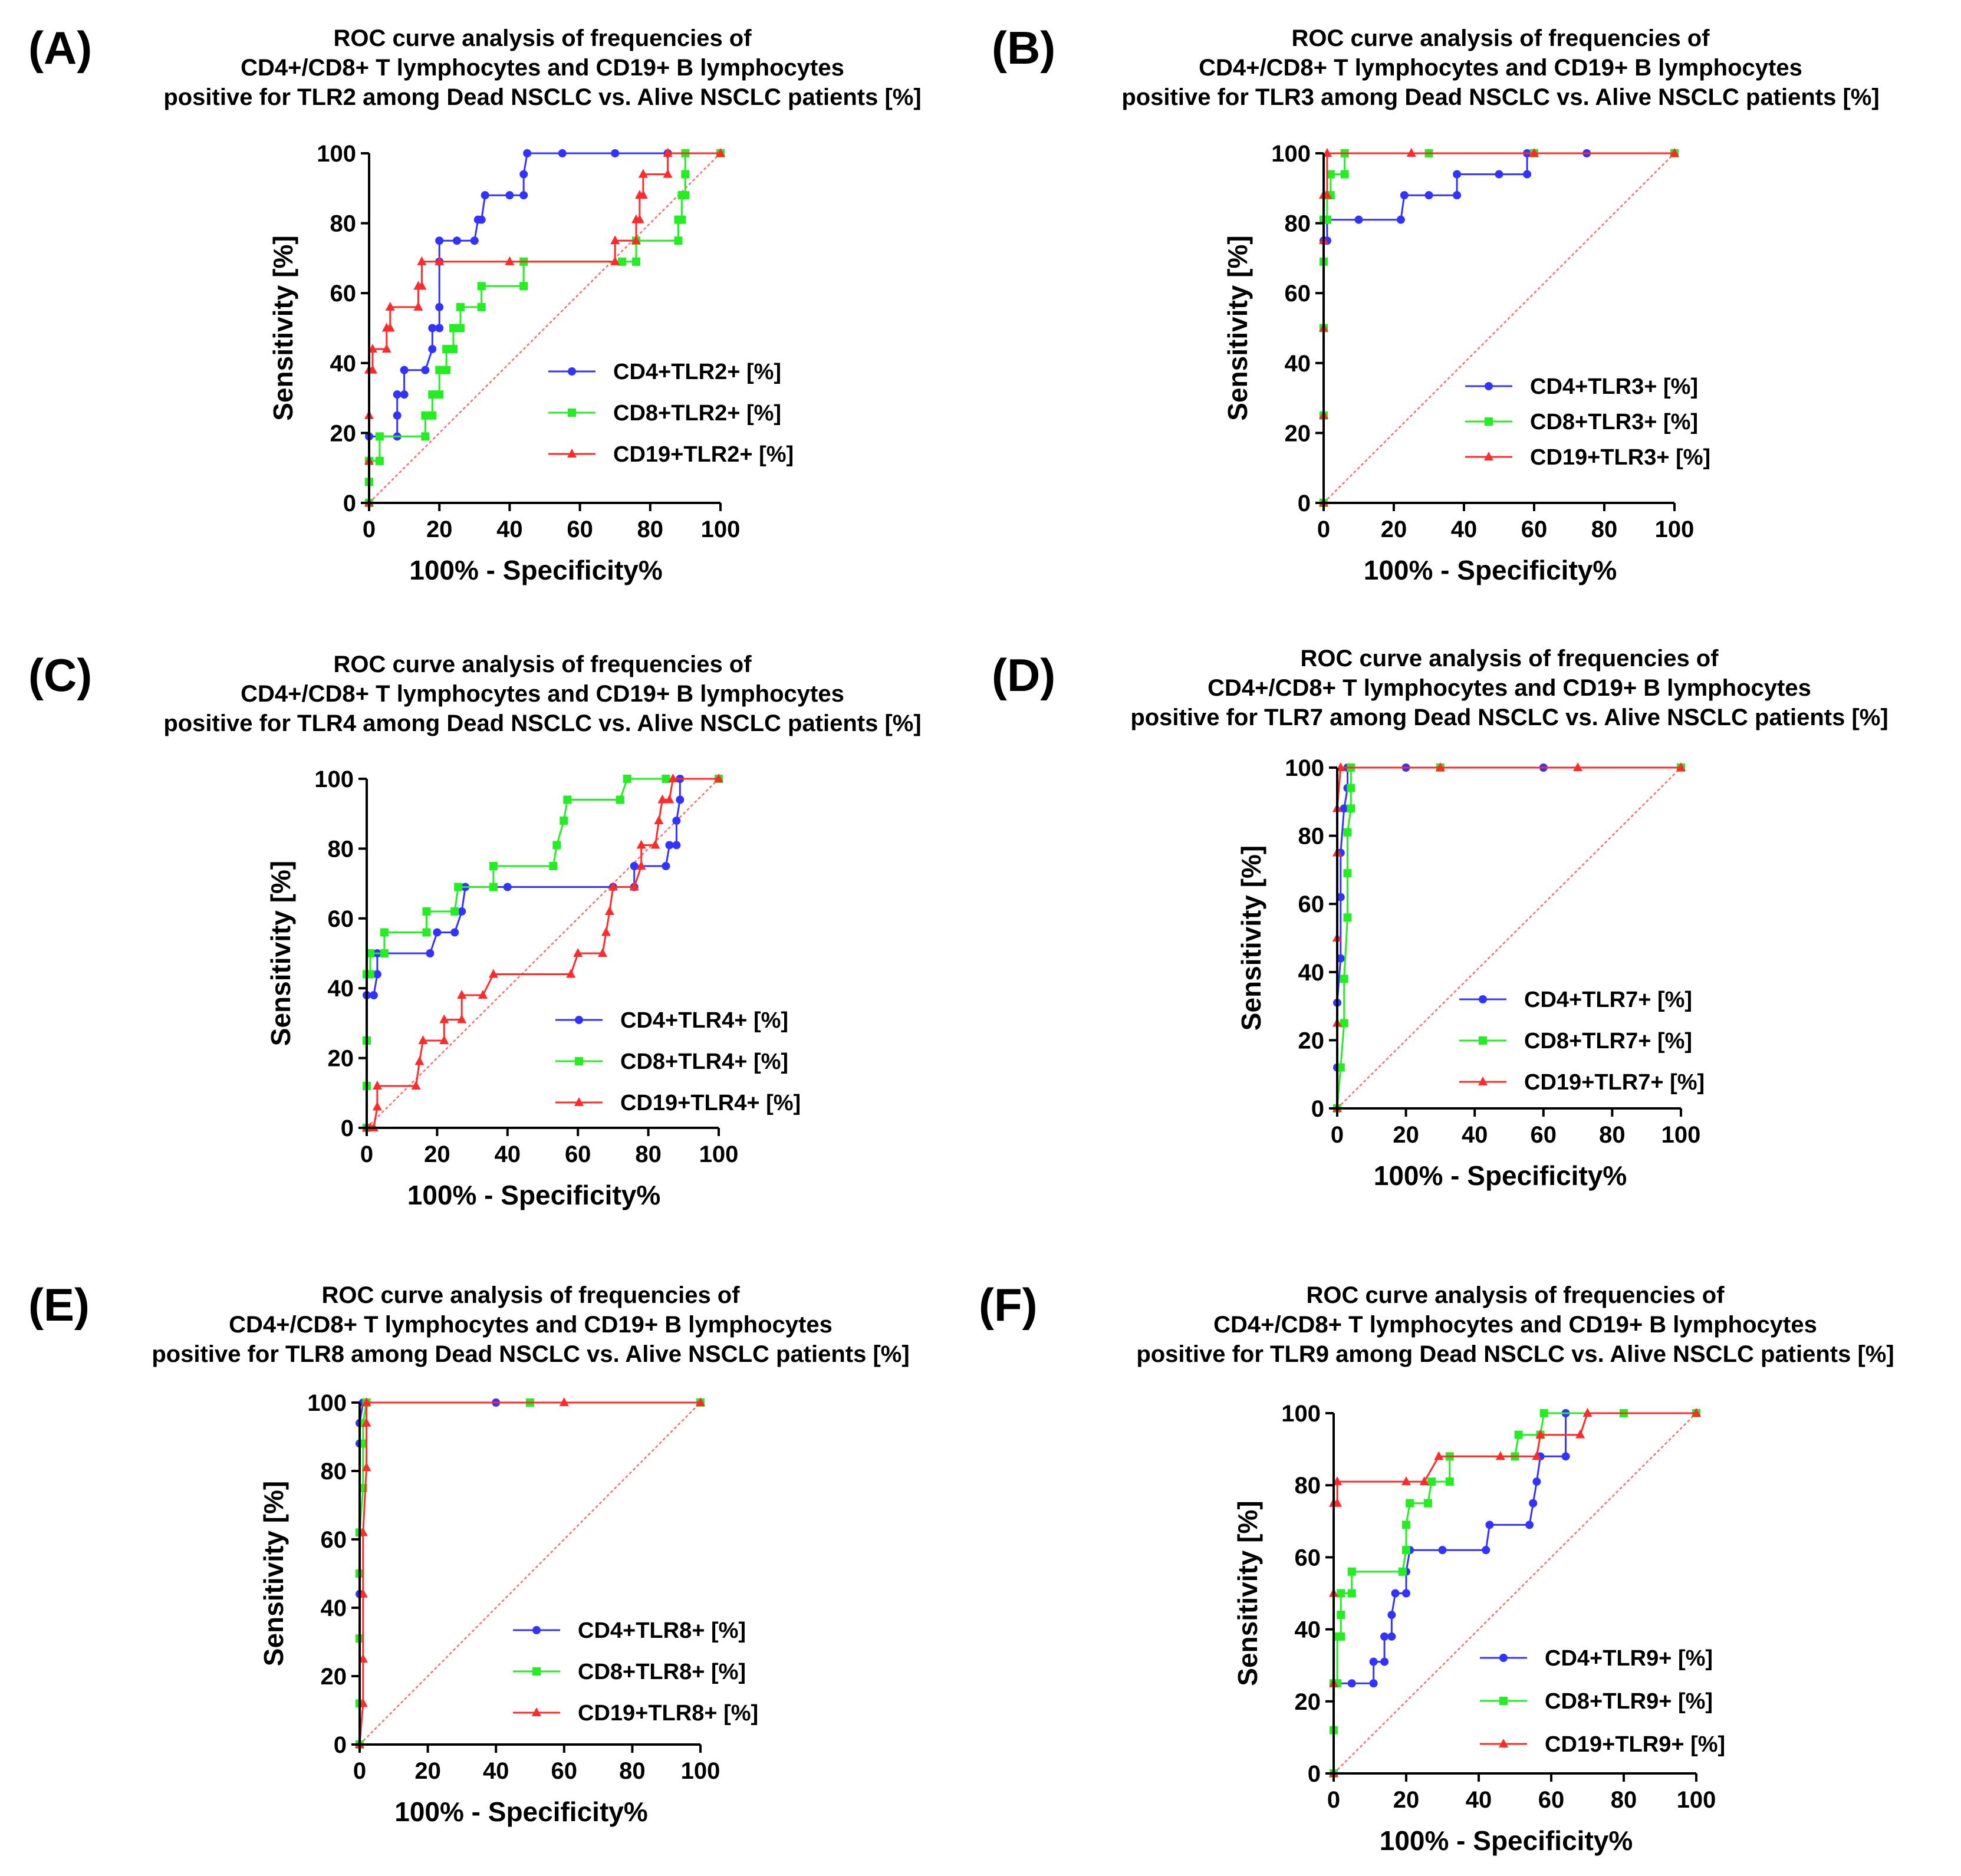 Image resolution: width=1961 pixels, height=1876 pixels. I want to click on legend: CD4+TLR9+ [%] CD8+TLR9+ [%] CD19+TLR9+ [%], so click(1603, 1701).